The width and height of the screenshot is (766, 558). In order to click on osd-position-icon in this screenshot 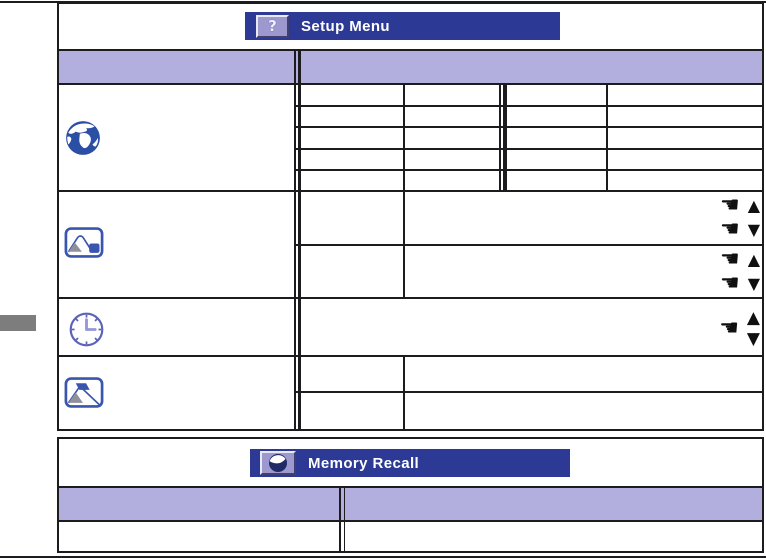, I will do `click(84, 245)`.